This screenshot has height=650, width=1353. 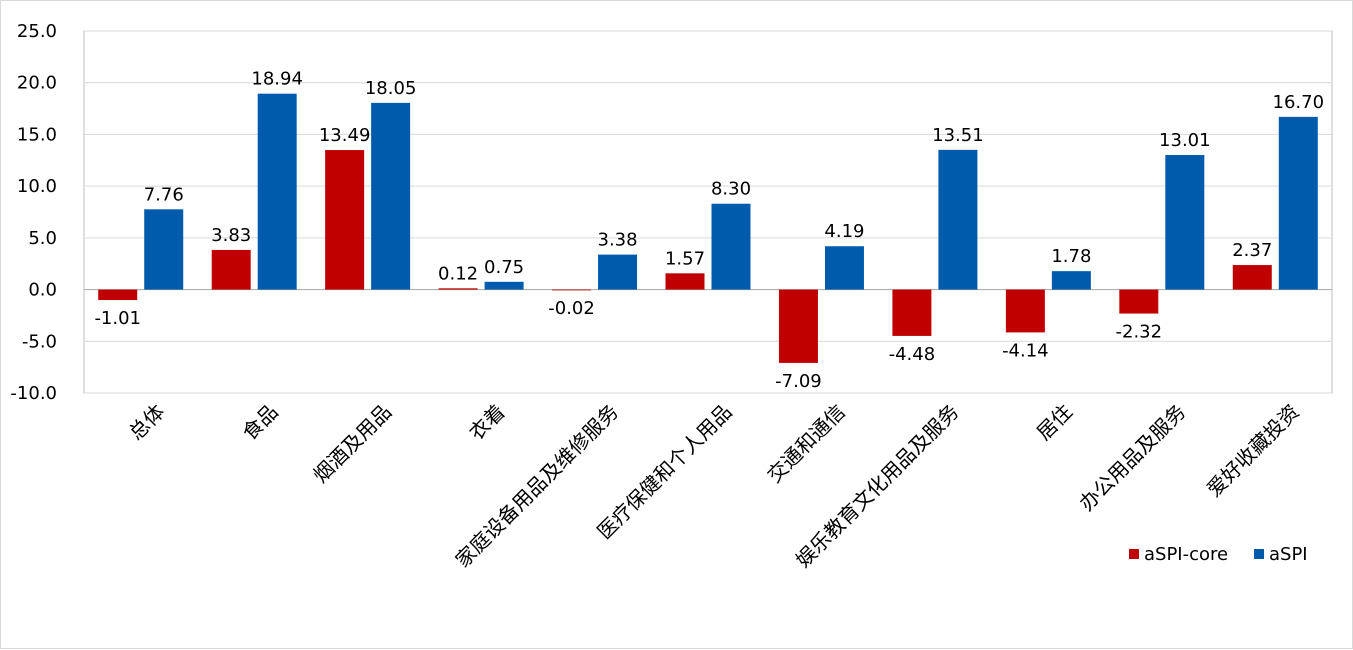 I want to click on y-tick-label: 20.0, so click(x=37, y=83).